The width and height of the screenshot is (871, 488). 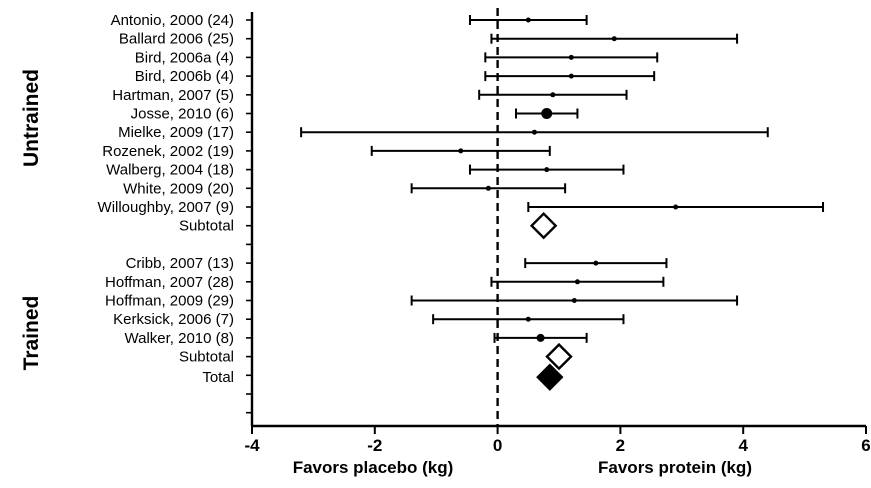 What do you see at coordinates (180, 338) in the screenshot?
I see `study-label: Walker, 2010 (8)` at bounding box center [180, 338].